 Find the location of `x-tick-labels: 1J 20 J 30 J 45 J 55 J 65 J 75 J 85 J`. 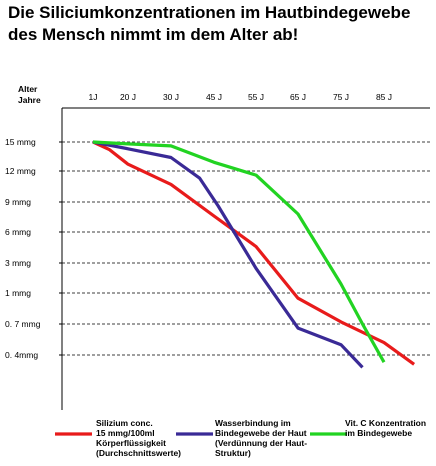

x-tick-labels: 1J 20 J 30 J 45 J 55 J 65 J 75 J 85 J is located at coordinates (241, 97).